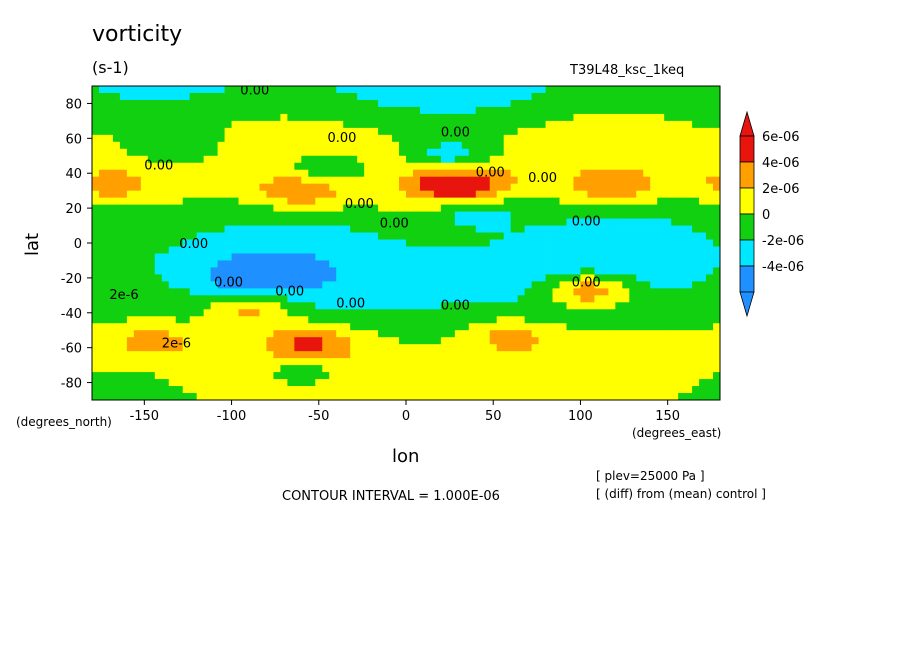 This screenshot has width=904, height=654. I want to click on colorbar-box, so click(747, 149).